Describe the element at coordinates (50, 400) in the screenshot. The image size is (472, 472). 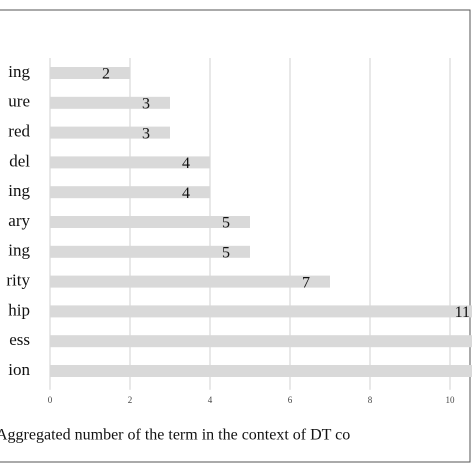
I see `x-tick-label: 0` at that location.